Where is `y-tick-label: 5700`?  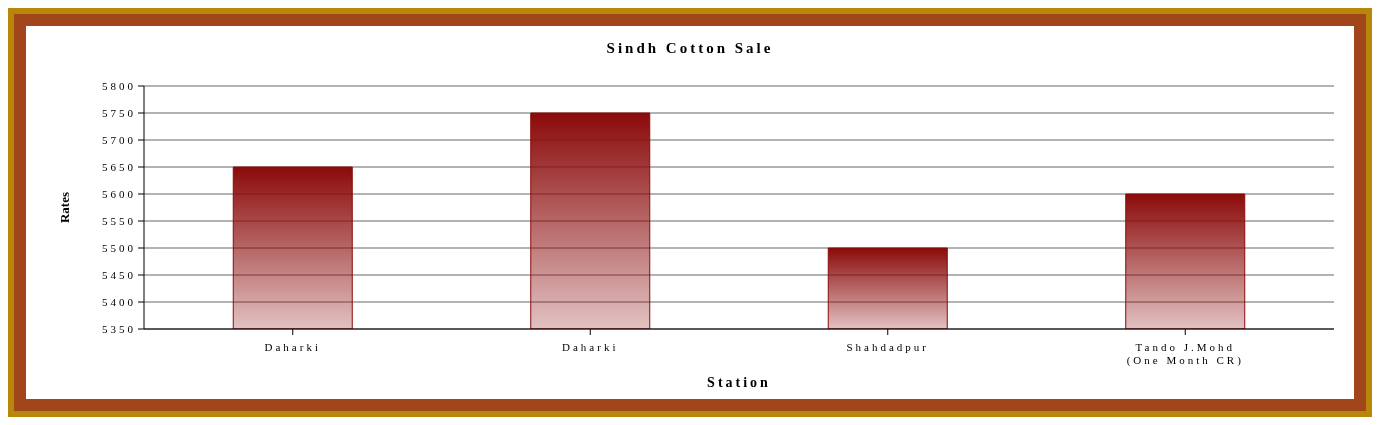 y-tick-label: 5700 is located at coordinates (119, 139).